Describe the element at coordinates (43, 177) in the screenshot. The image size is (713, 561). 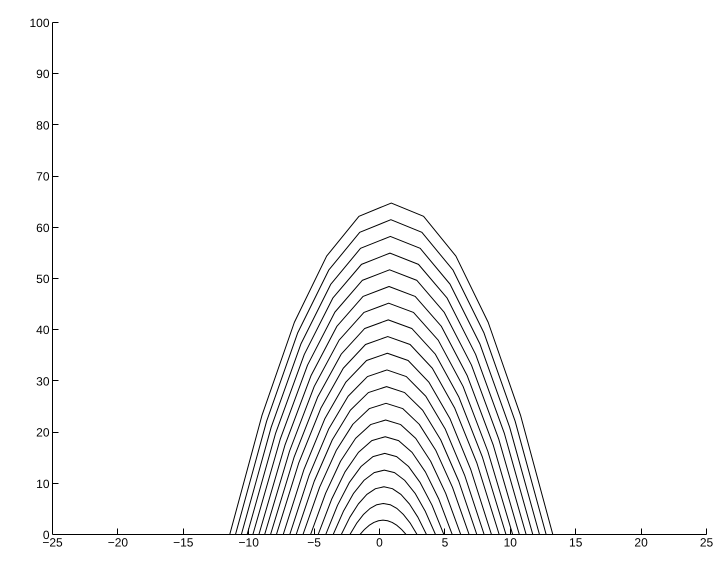
I see `y-tick-label: 70` at that location.